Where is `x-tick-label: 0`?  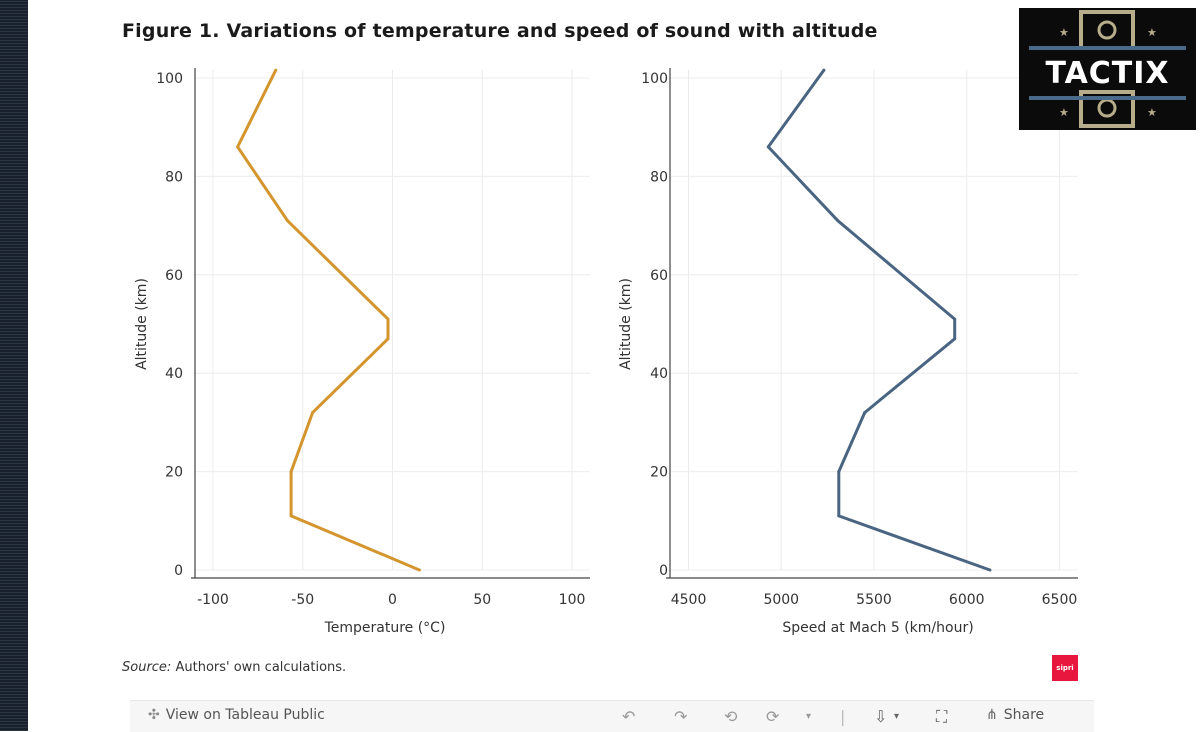
x-tick-label: 0 is located at coordinates (392, 600).